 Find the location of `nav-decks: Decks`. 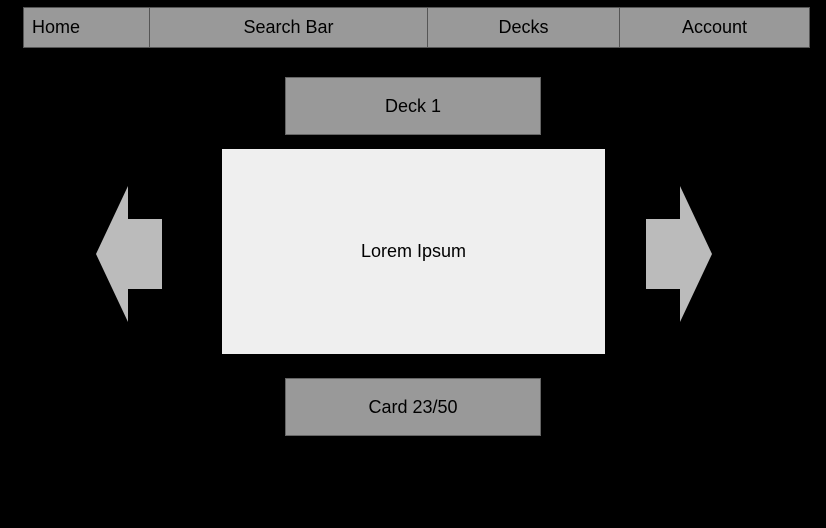

nav-decks: Decks is located at coordinates (524, 27).